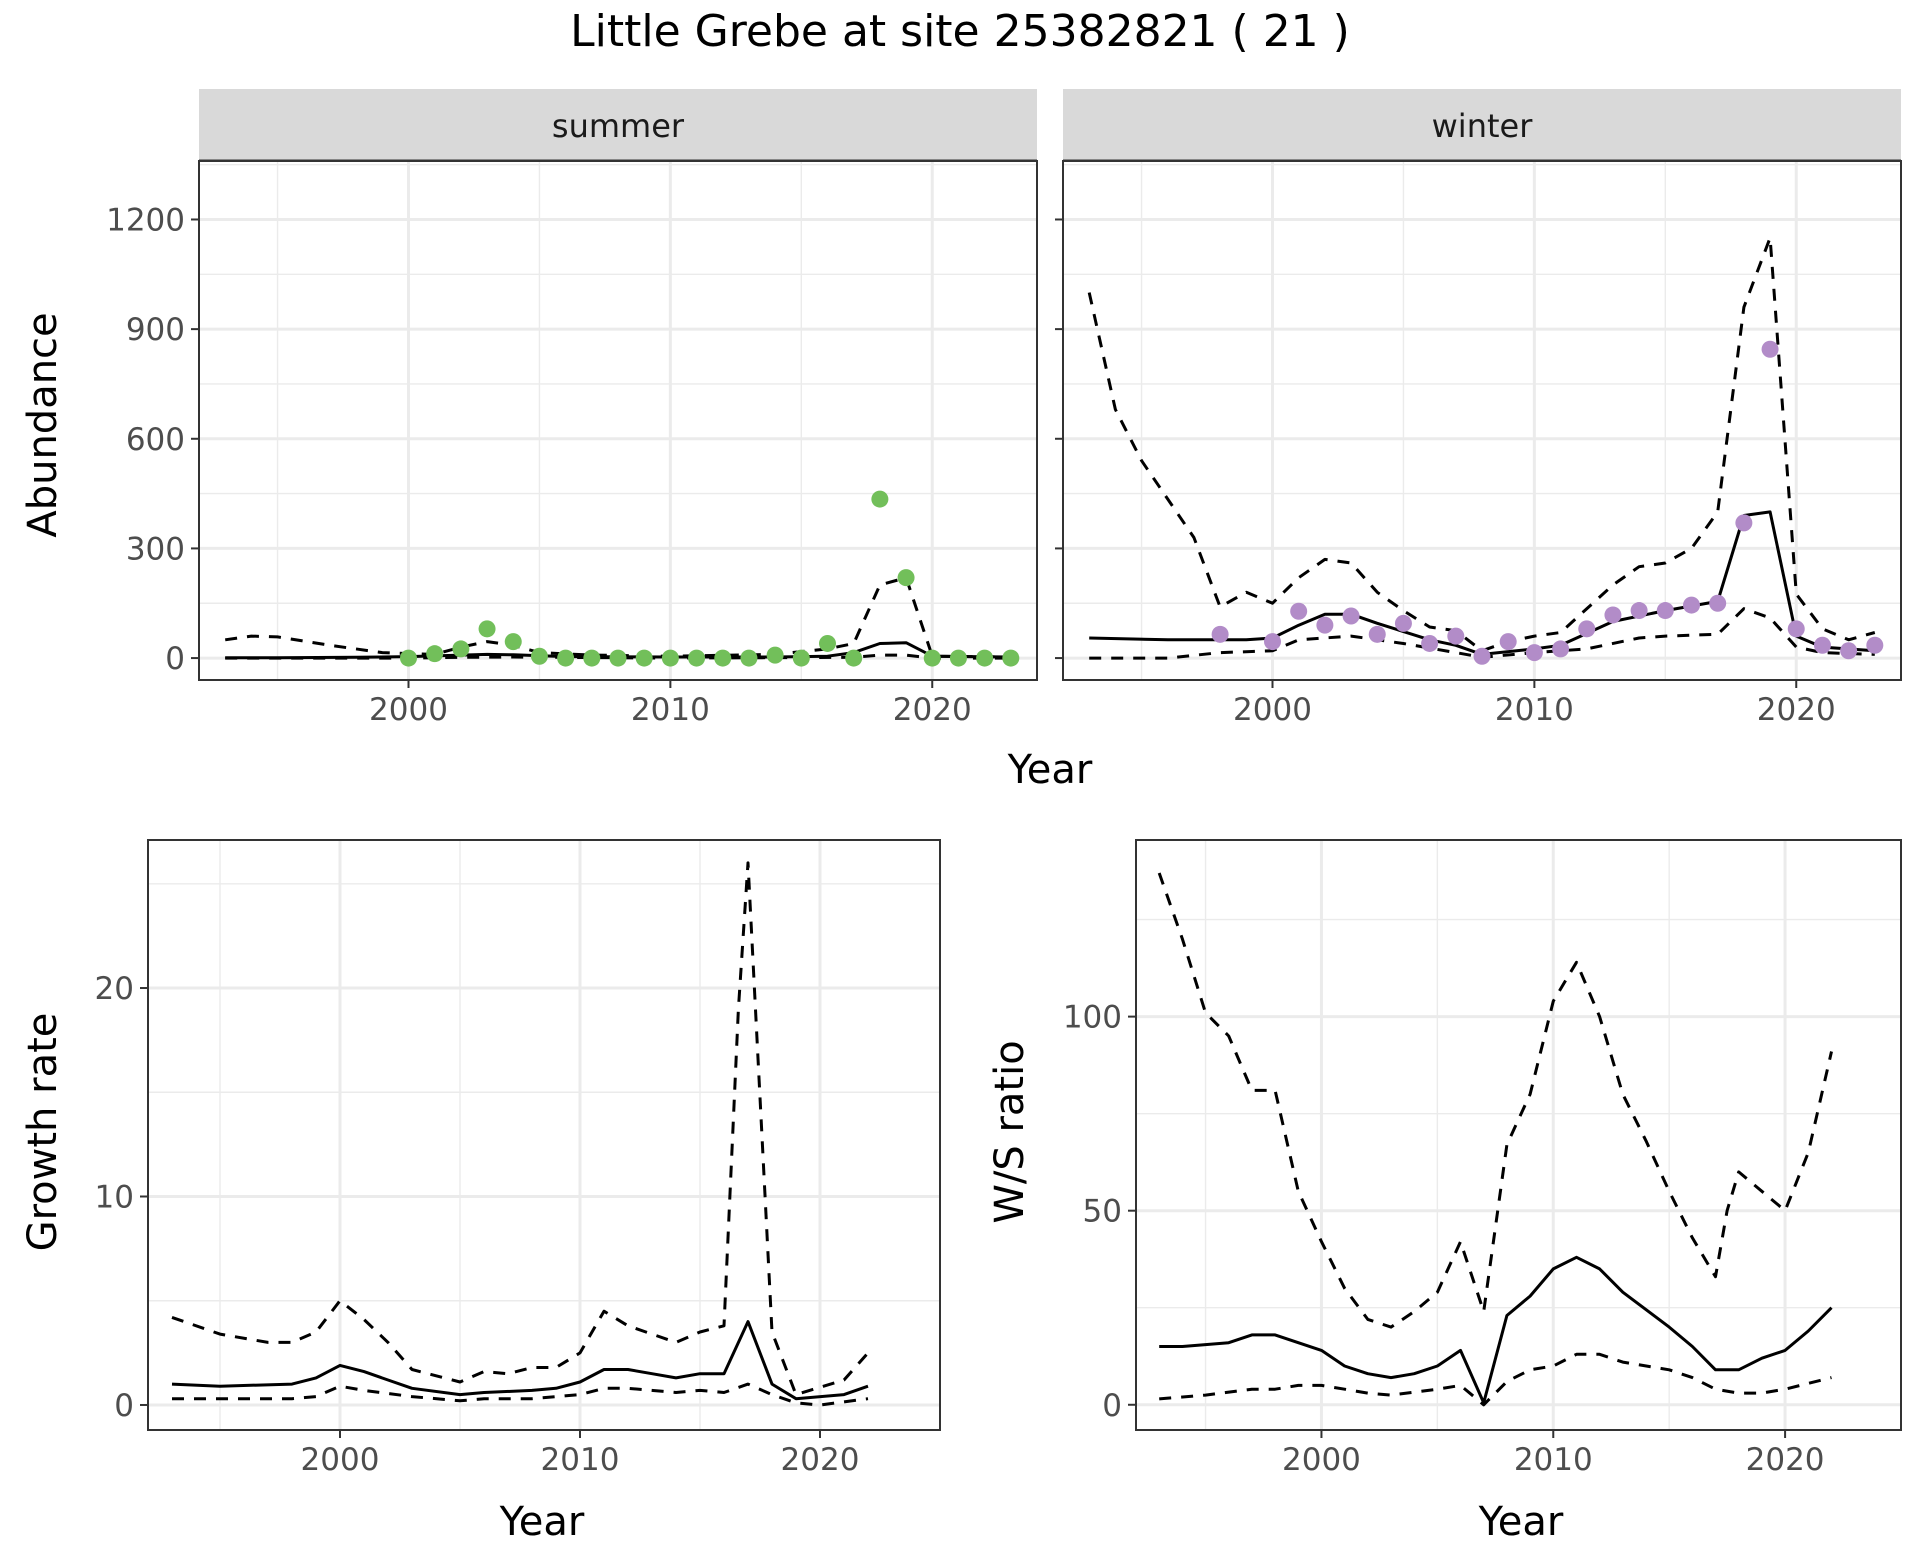 The image size is (1920, 1560). I want to click on ws_ratio-x-tick-label: 2010, so click(1553, 1460).